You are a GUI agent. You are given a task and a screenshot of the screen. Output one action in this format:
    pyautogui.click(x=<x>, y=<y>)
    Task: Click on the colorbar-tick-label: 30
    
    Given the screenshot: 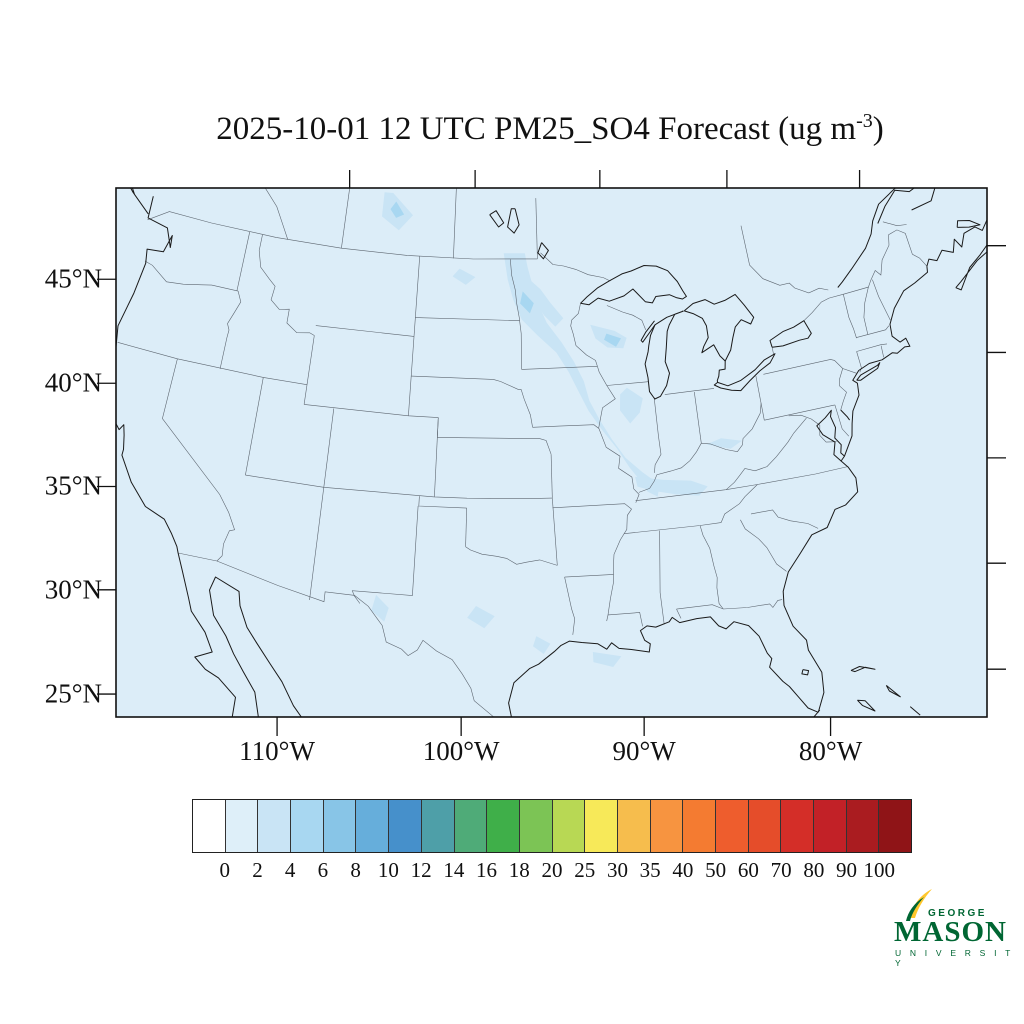 What is the action you would take?
    pyautogui.click(x=617, y=870)
    